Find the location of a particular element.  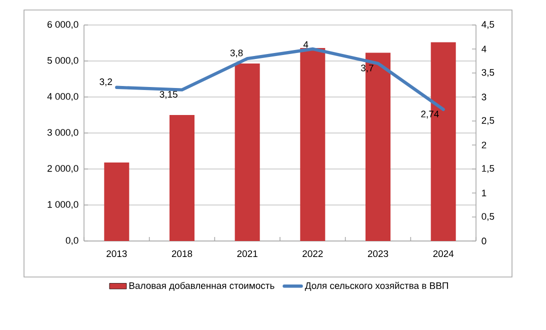

line-series is located at coordinates (280, 79).